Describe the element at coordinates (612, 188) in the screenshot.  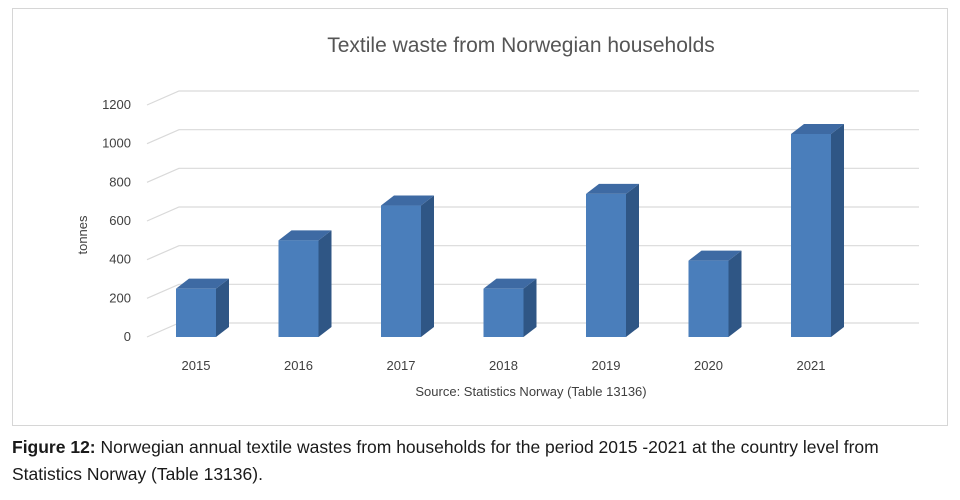
I see `bar-top-2019` at that location.